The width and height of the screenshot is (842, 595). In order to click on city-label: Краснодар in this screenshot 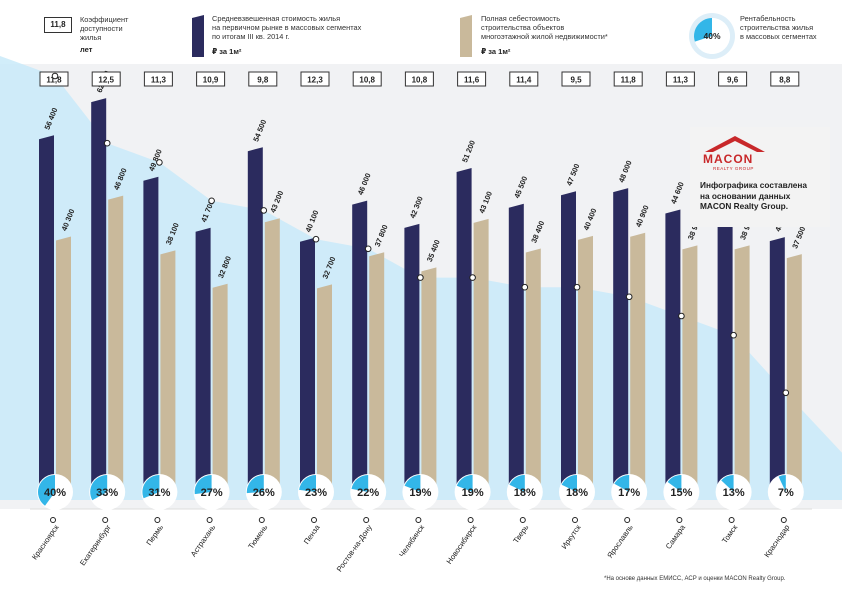, I will do `click(776, 541)`.